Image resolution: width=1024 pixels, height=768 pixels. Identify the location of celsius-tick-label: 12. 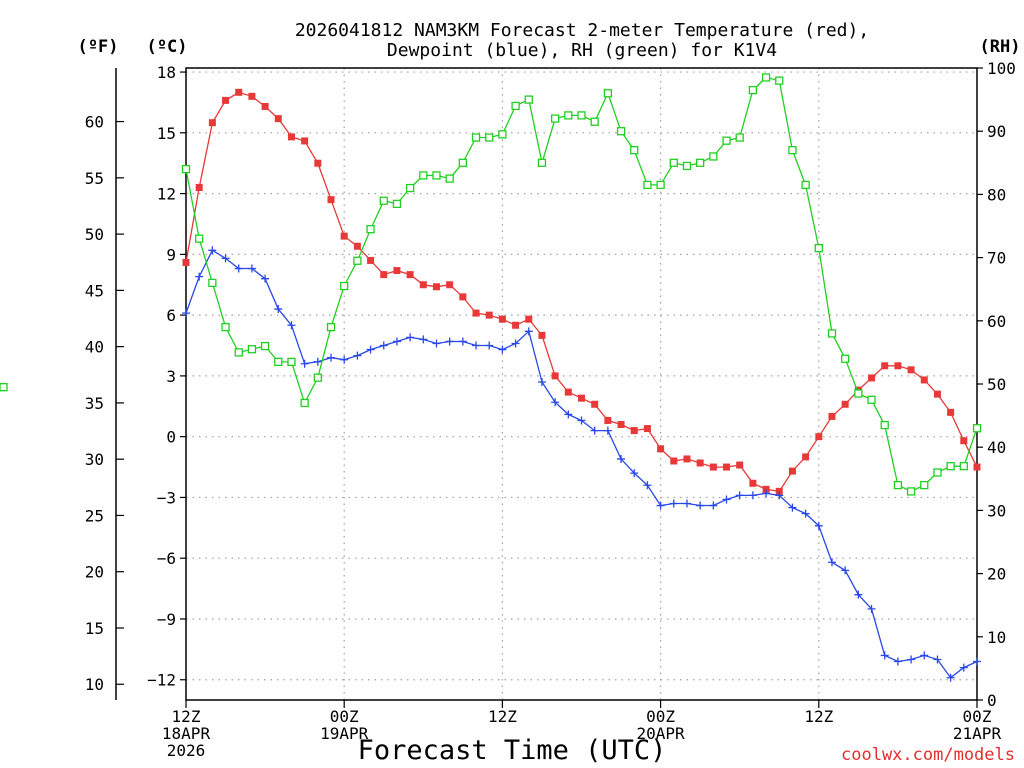
(166, 194).